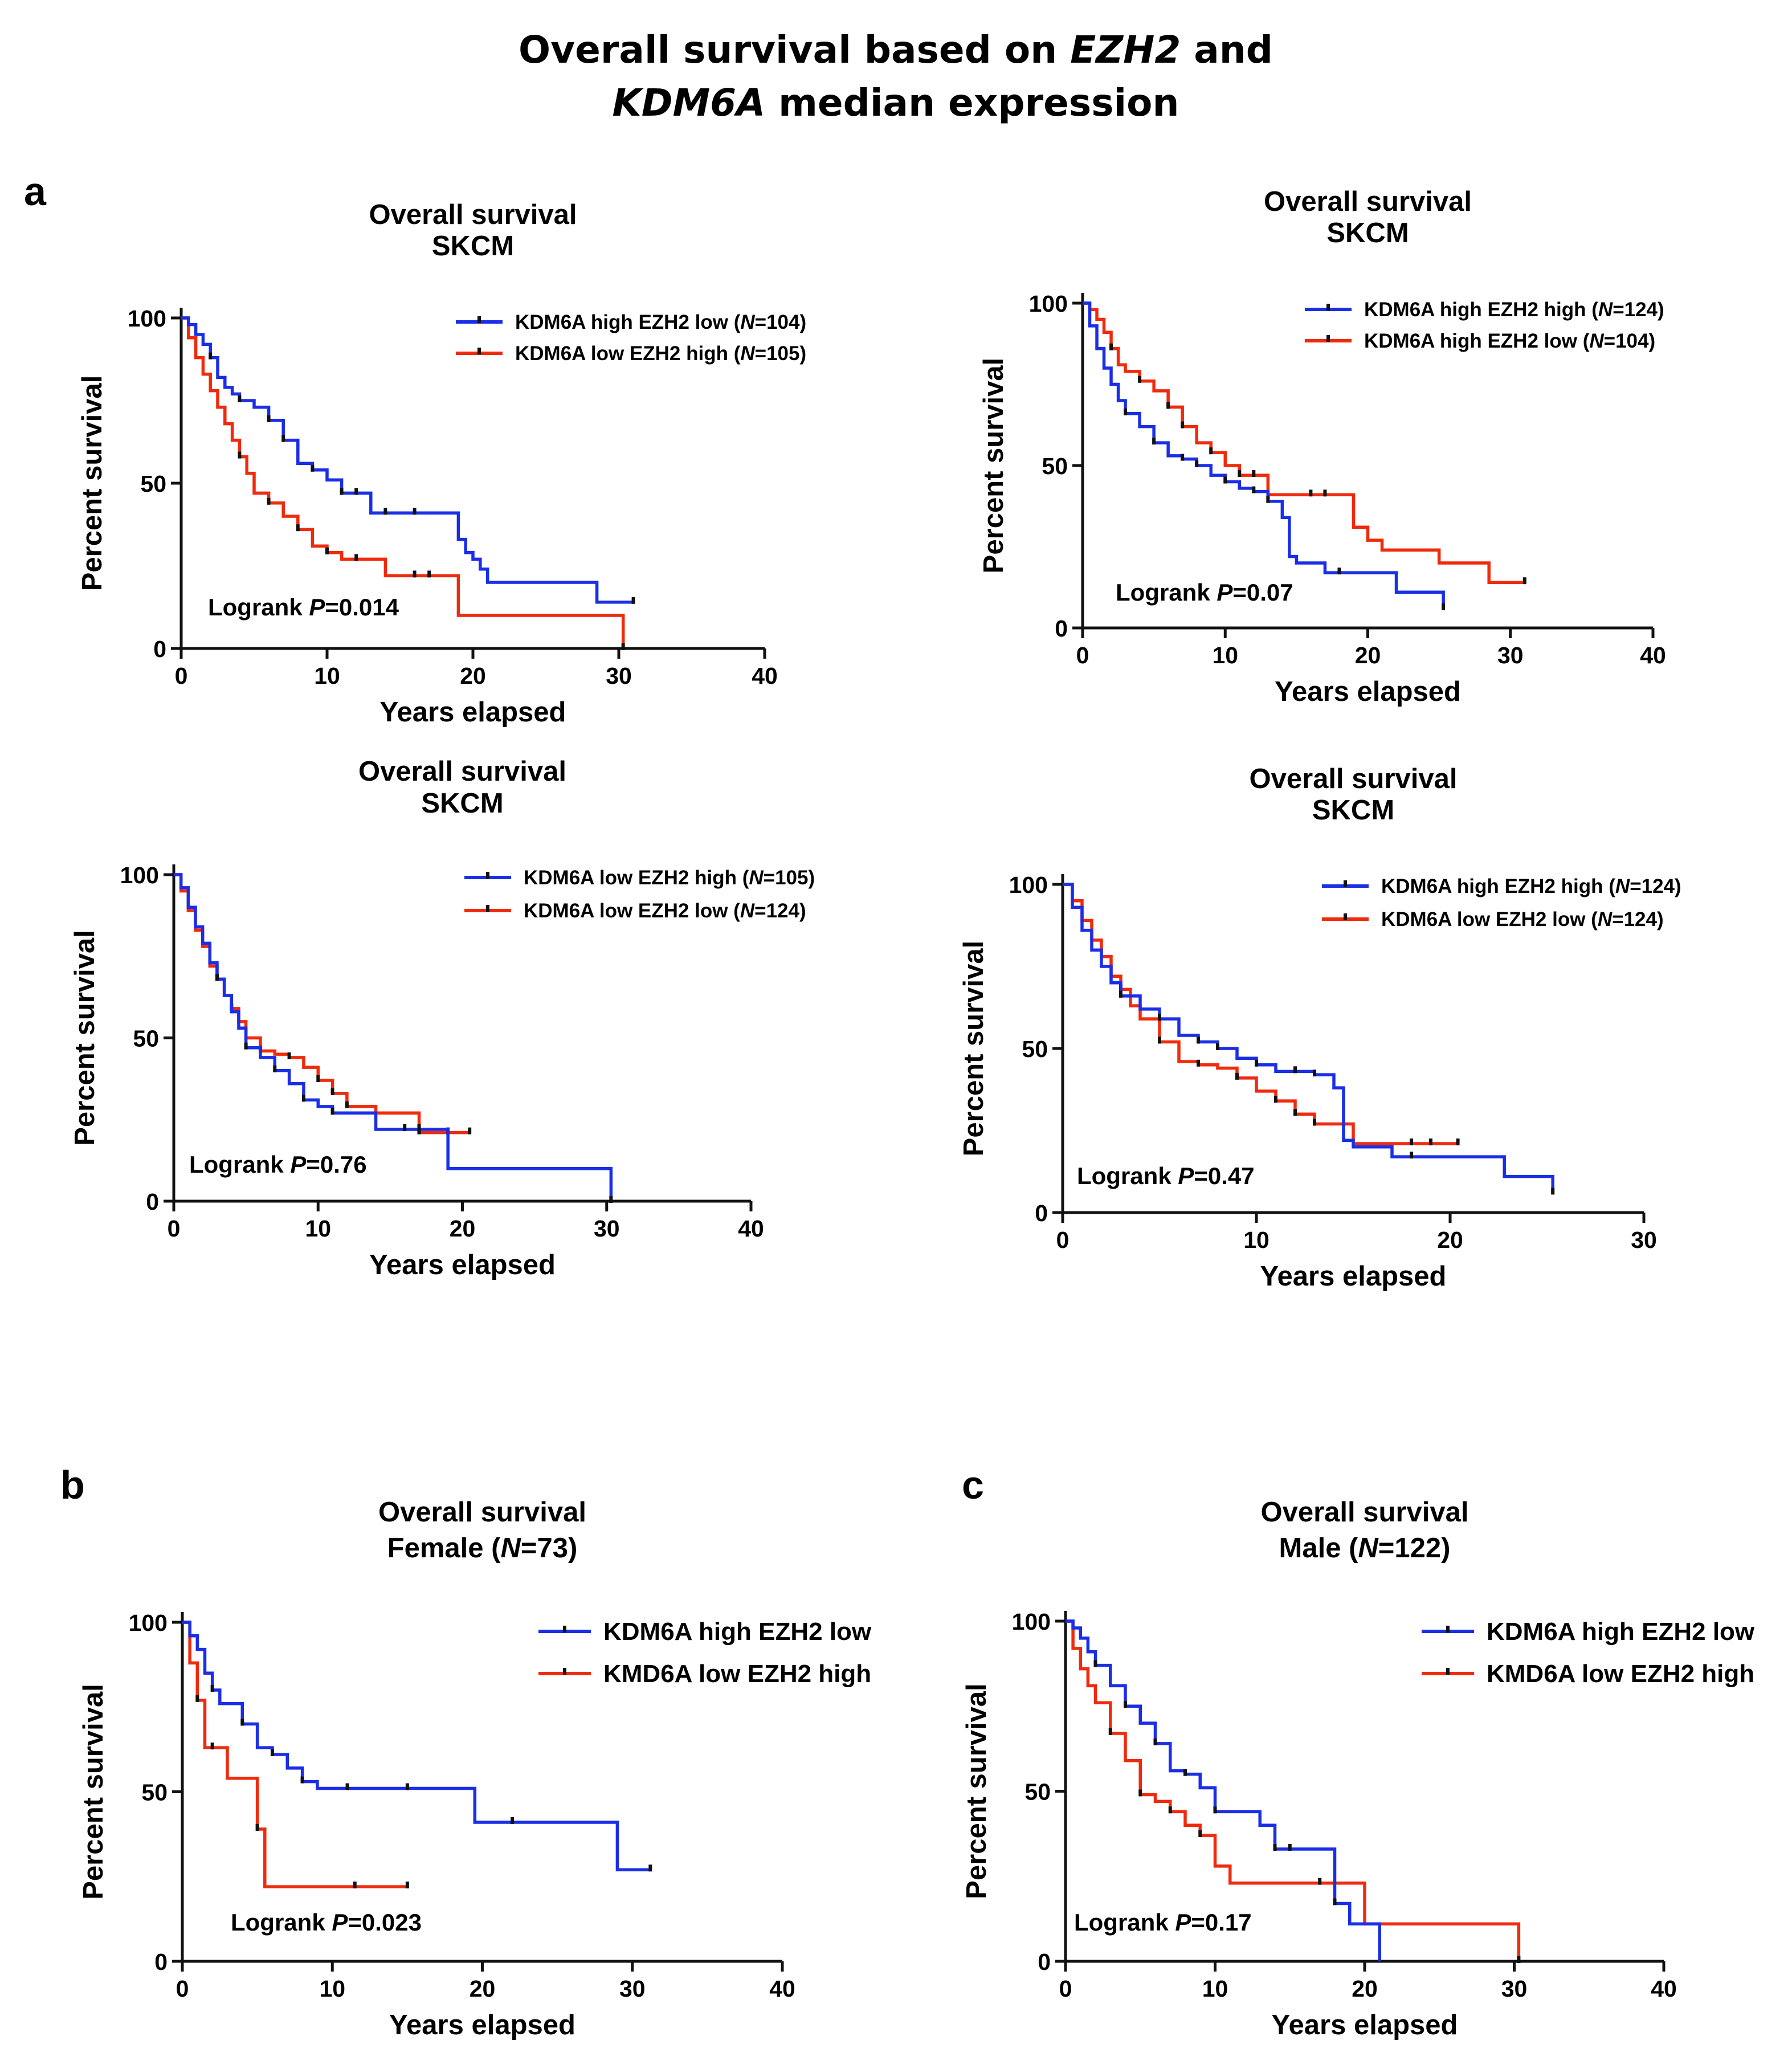  I want to click on logrank-annotation: Logrank P=0.17, so click(1163, 1922).